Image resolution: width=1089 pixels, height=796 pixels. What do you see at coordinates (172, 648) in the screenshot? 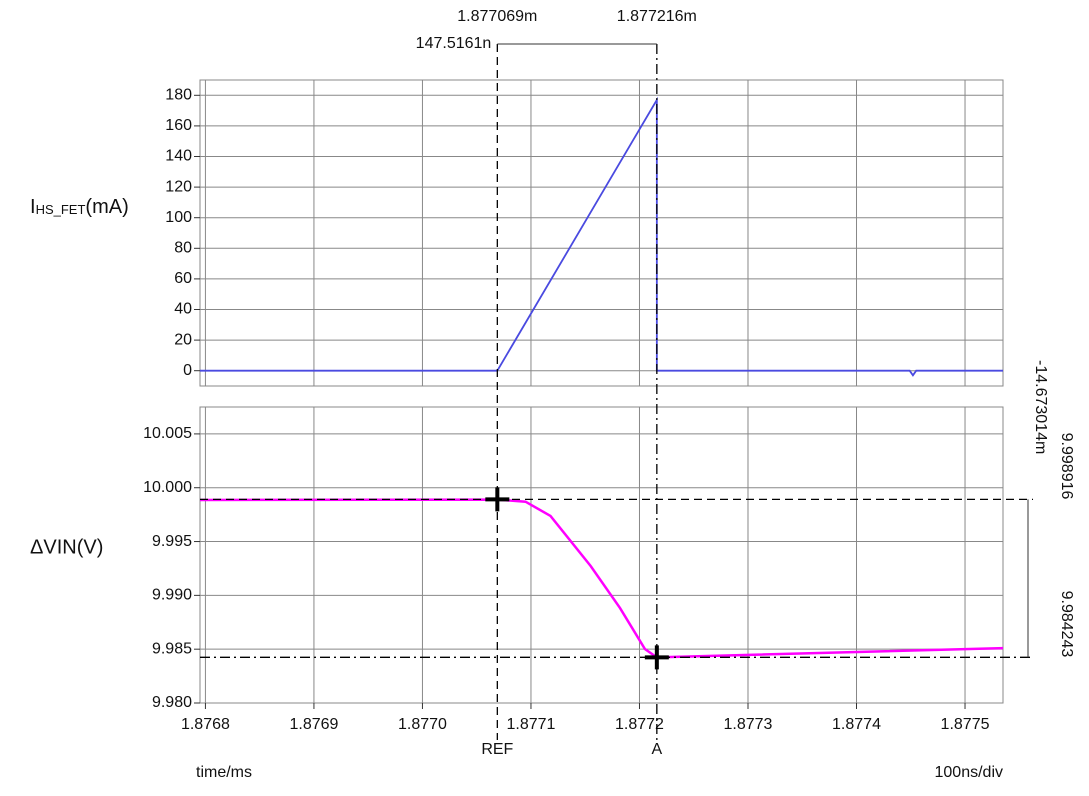
I see `y-tick-label: 9.985` at bounding box center [172, 648].